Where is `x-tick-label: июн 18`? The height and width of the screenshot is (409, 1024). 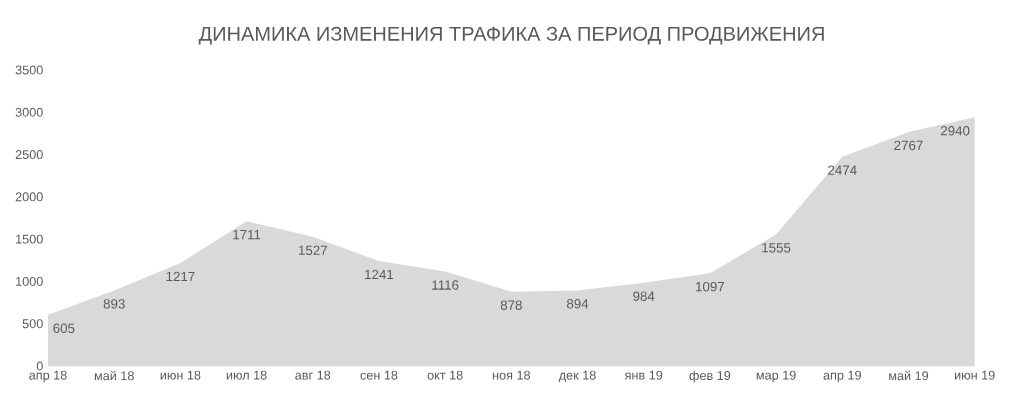
x-tick-label: июн 18 is located at coordinates (180, 375).